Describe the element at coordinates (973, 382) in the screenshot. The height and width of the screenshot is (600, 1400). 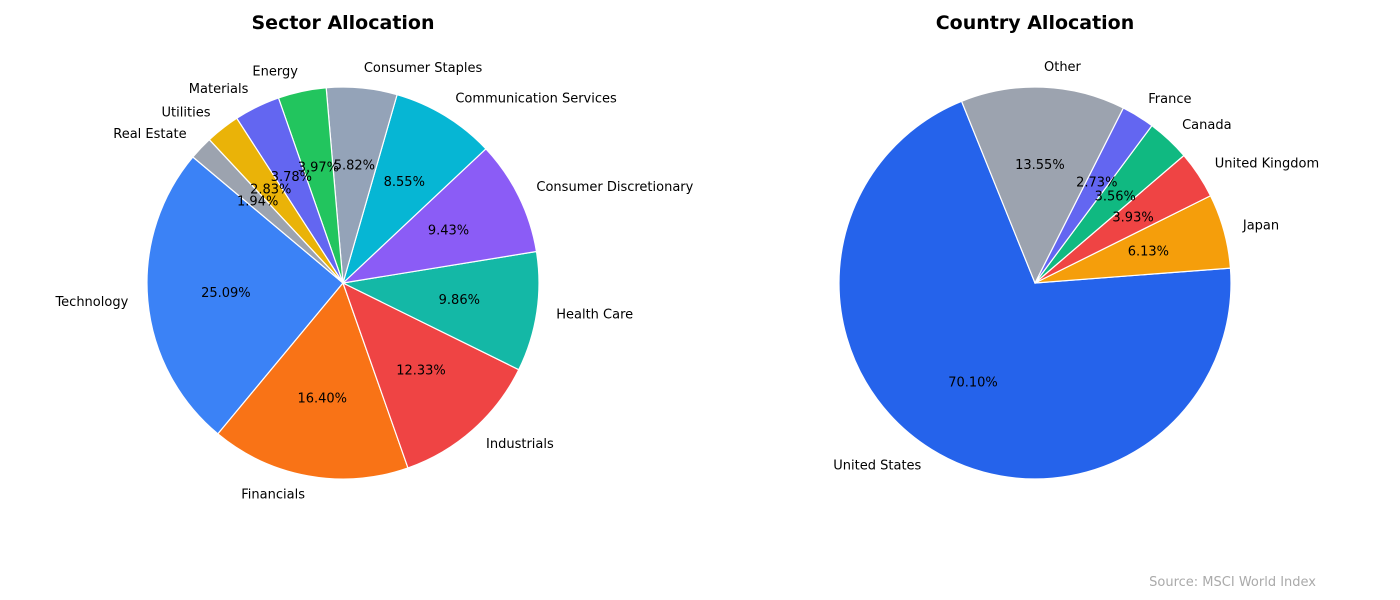
I see `country-value-united-states: 70.10%` at that location.